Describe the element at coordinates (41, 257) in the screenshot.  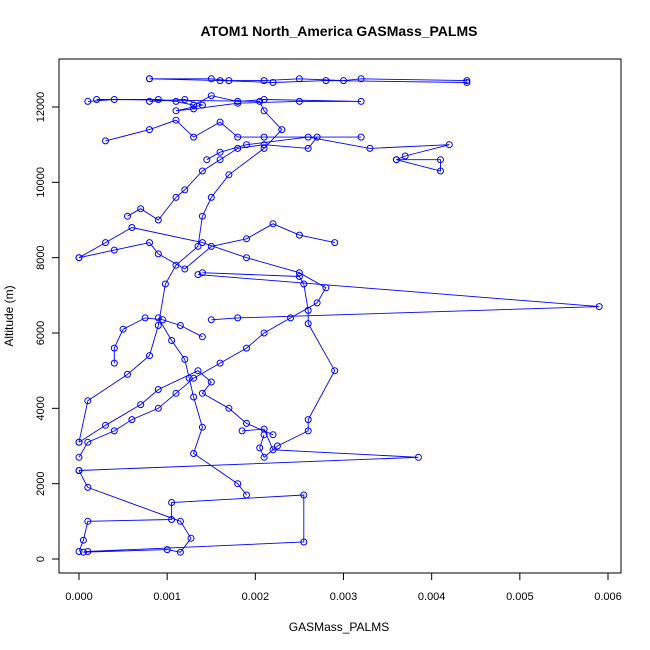
I see `y-tick-label: 8000` at that location.